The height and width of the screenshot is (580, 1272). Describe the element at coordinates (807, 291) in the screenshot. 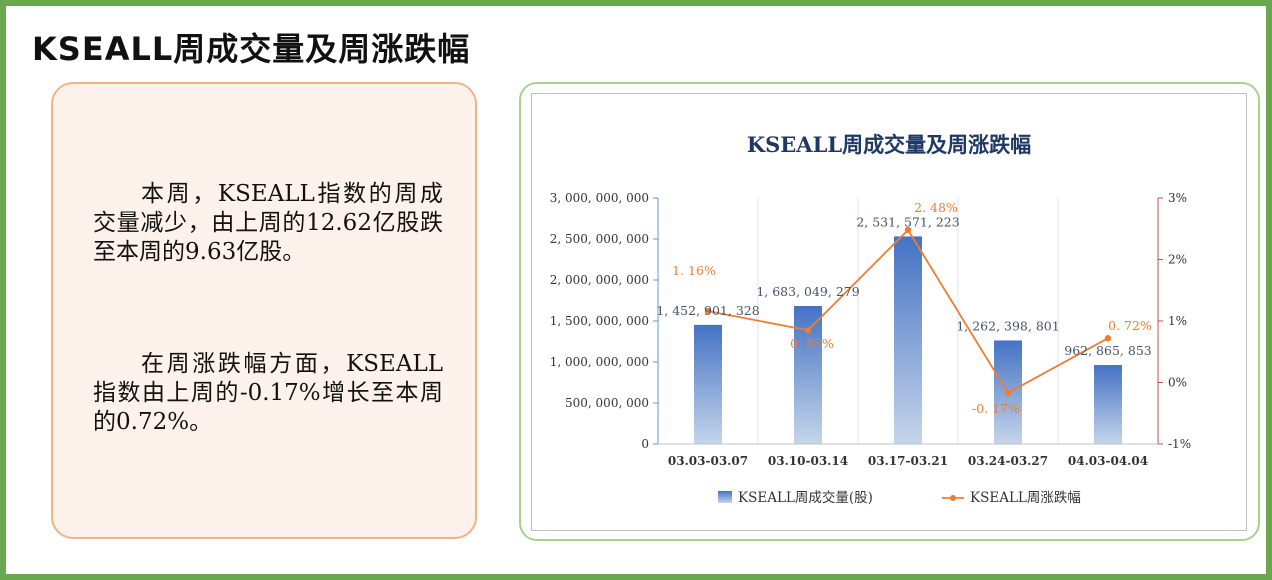

I see `volume-bar-label: 1, 683, 049, 279` at that location.